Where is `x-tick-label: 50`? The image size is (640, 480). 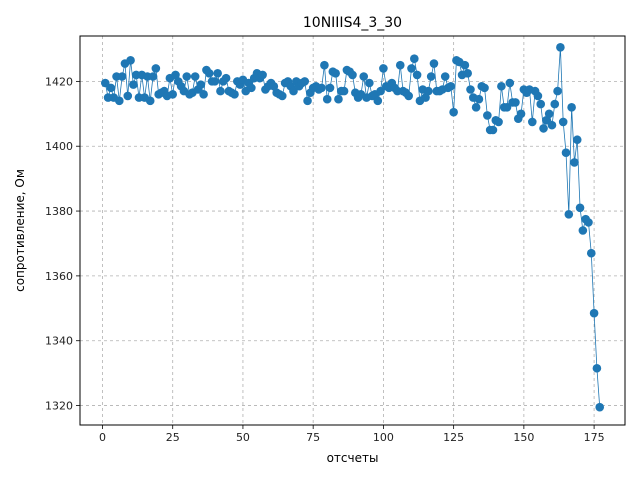 x-tick-label: 50 is located at coordinates (243, 437).